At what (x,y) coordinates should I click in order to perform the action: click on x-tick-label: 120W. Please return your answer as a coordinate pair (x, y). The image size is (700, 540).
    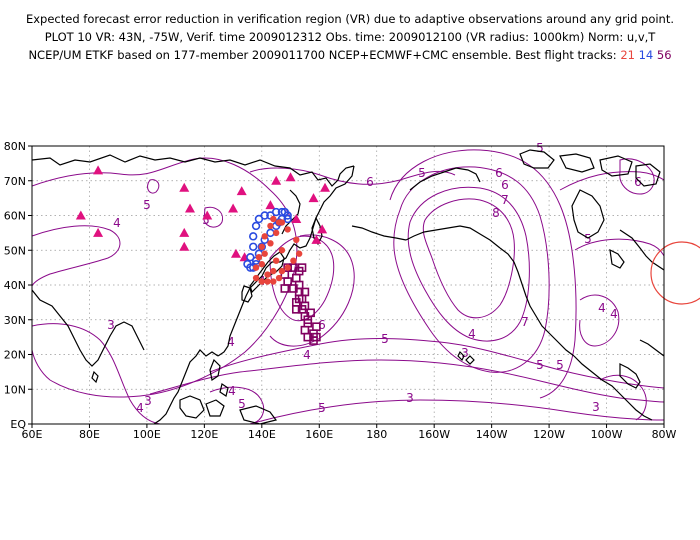
    Looking at the image, I should click on (549, 434).